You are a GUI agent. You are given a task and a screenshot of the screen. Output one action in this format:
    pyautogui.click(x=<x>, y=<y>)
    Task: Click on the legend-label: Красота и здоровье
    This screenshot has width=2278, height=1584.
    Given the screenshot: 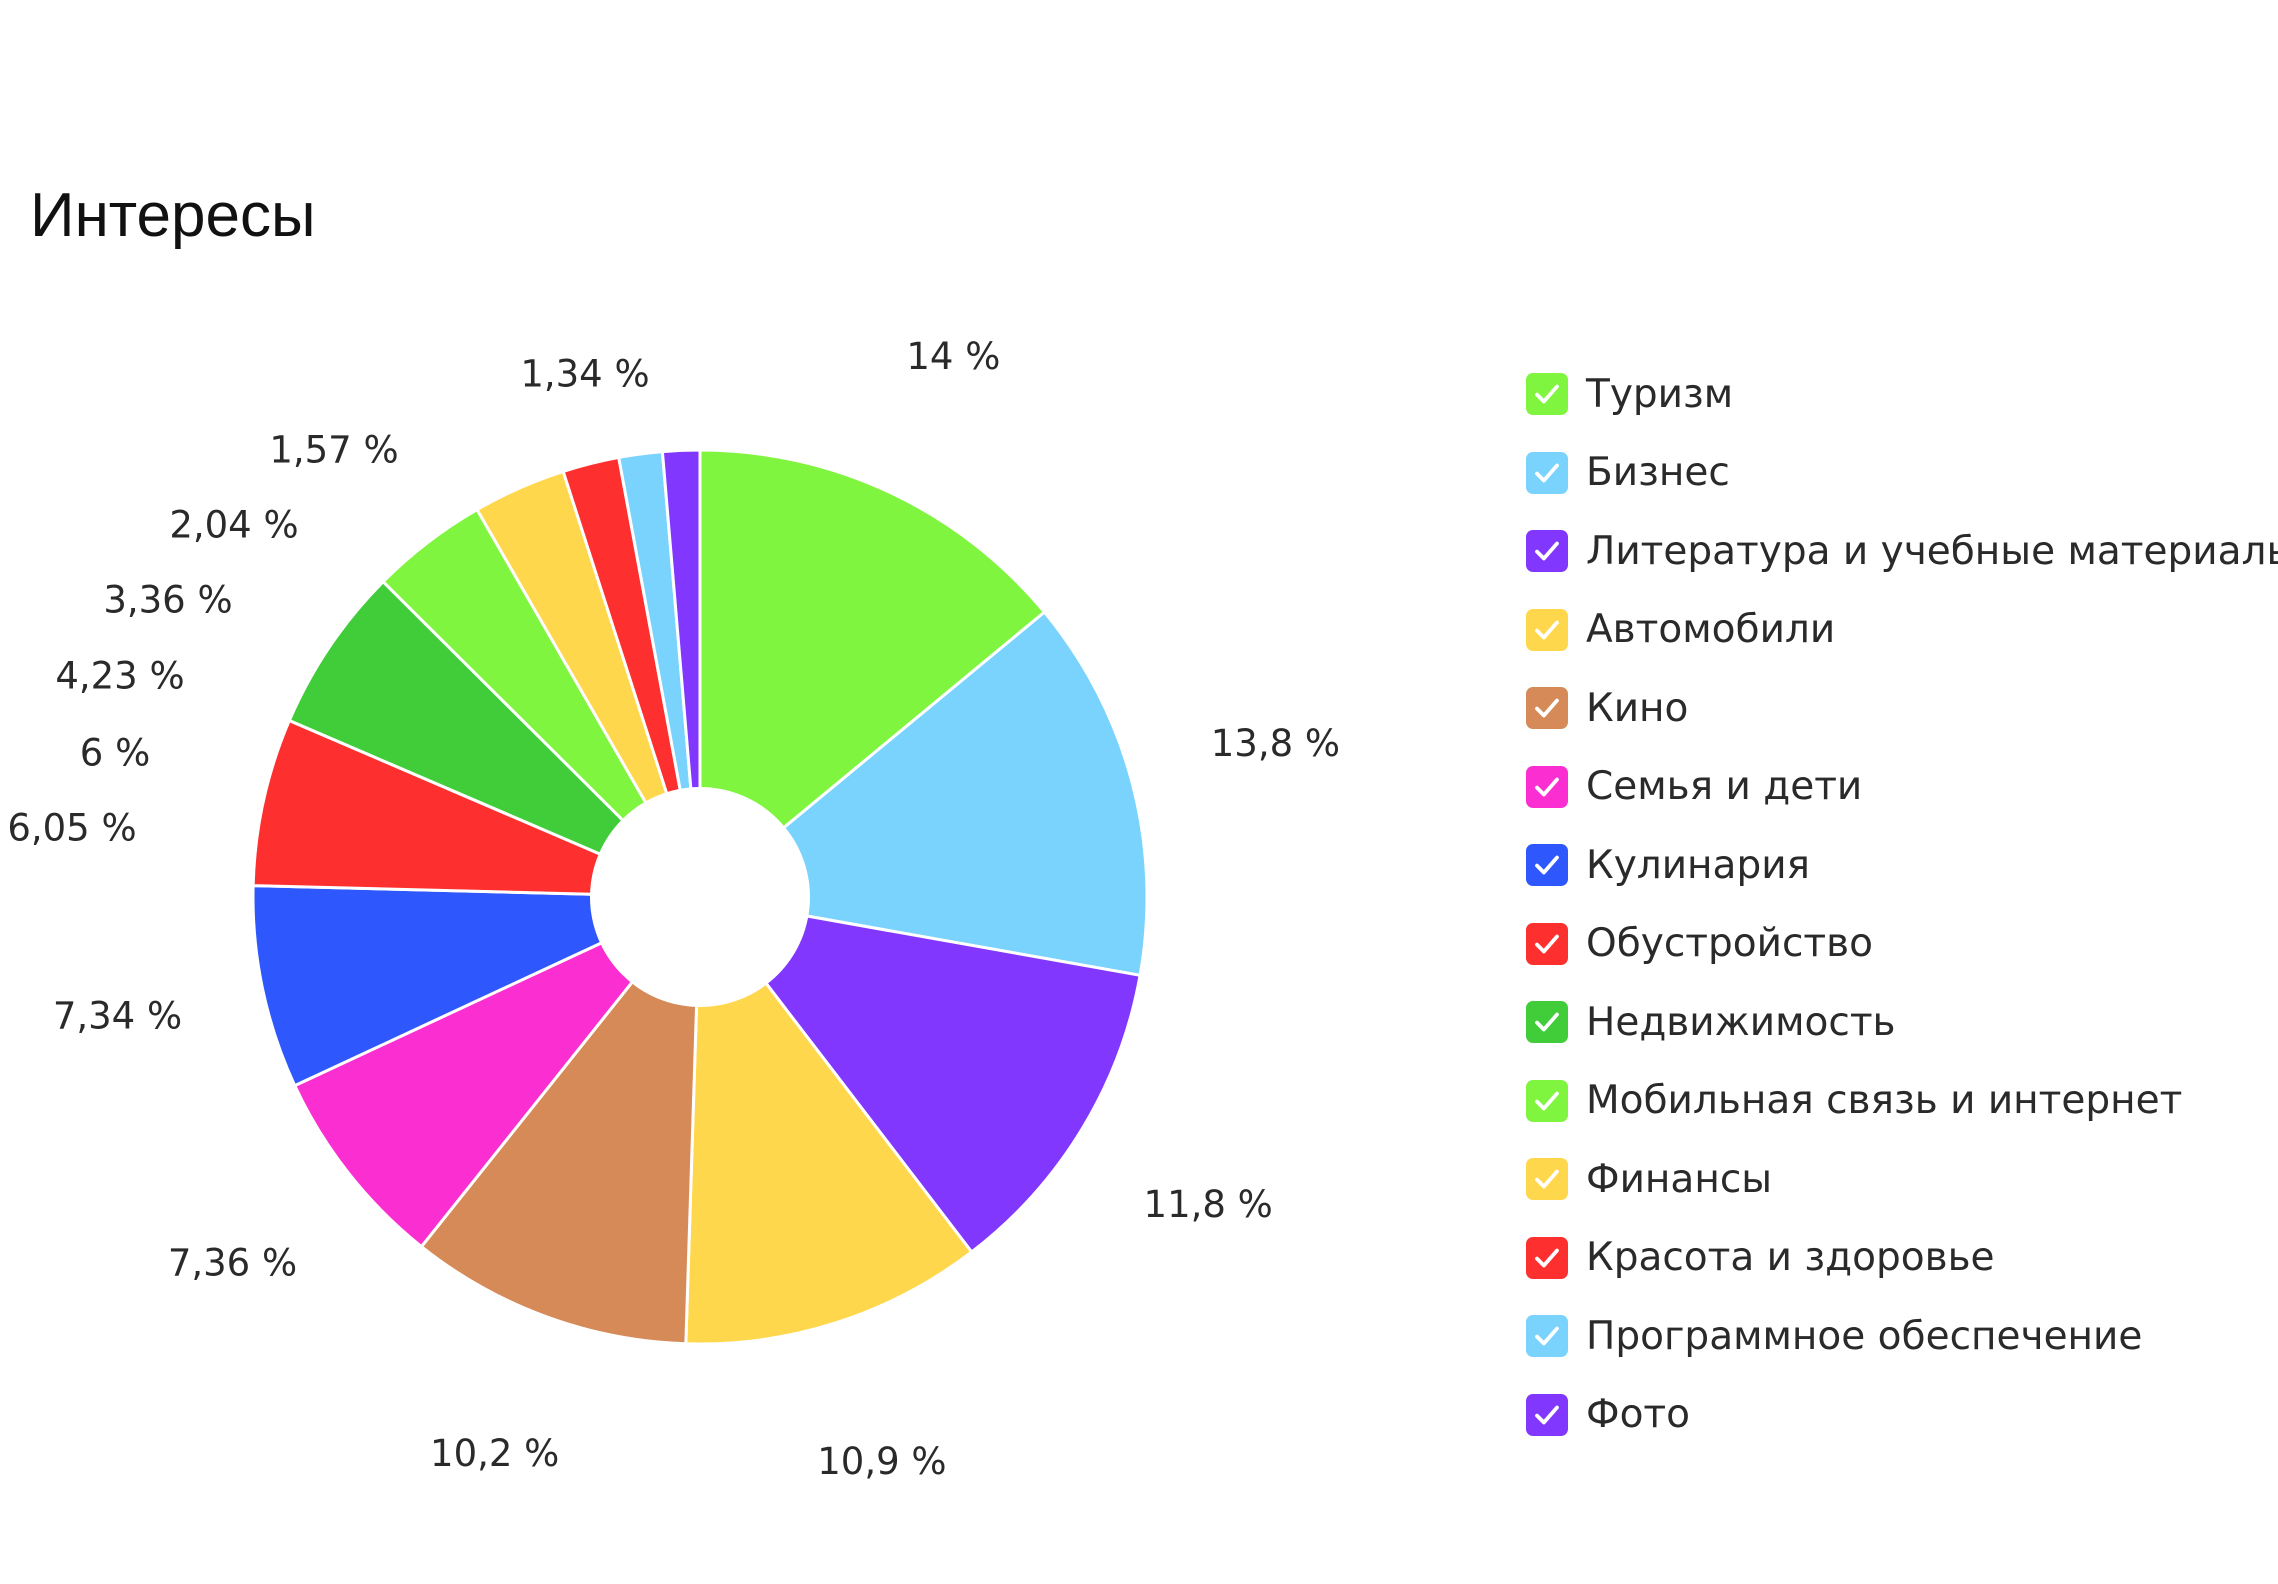 What is the action you would take?
    pyautogui.click(x=1790, y=1258)
    